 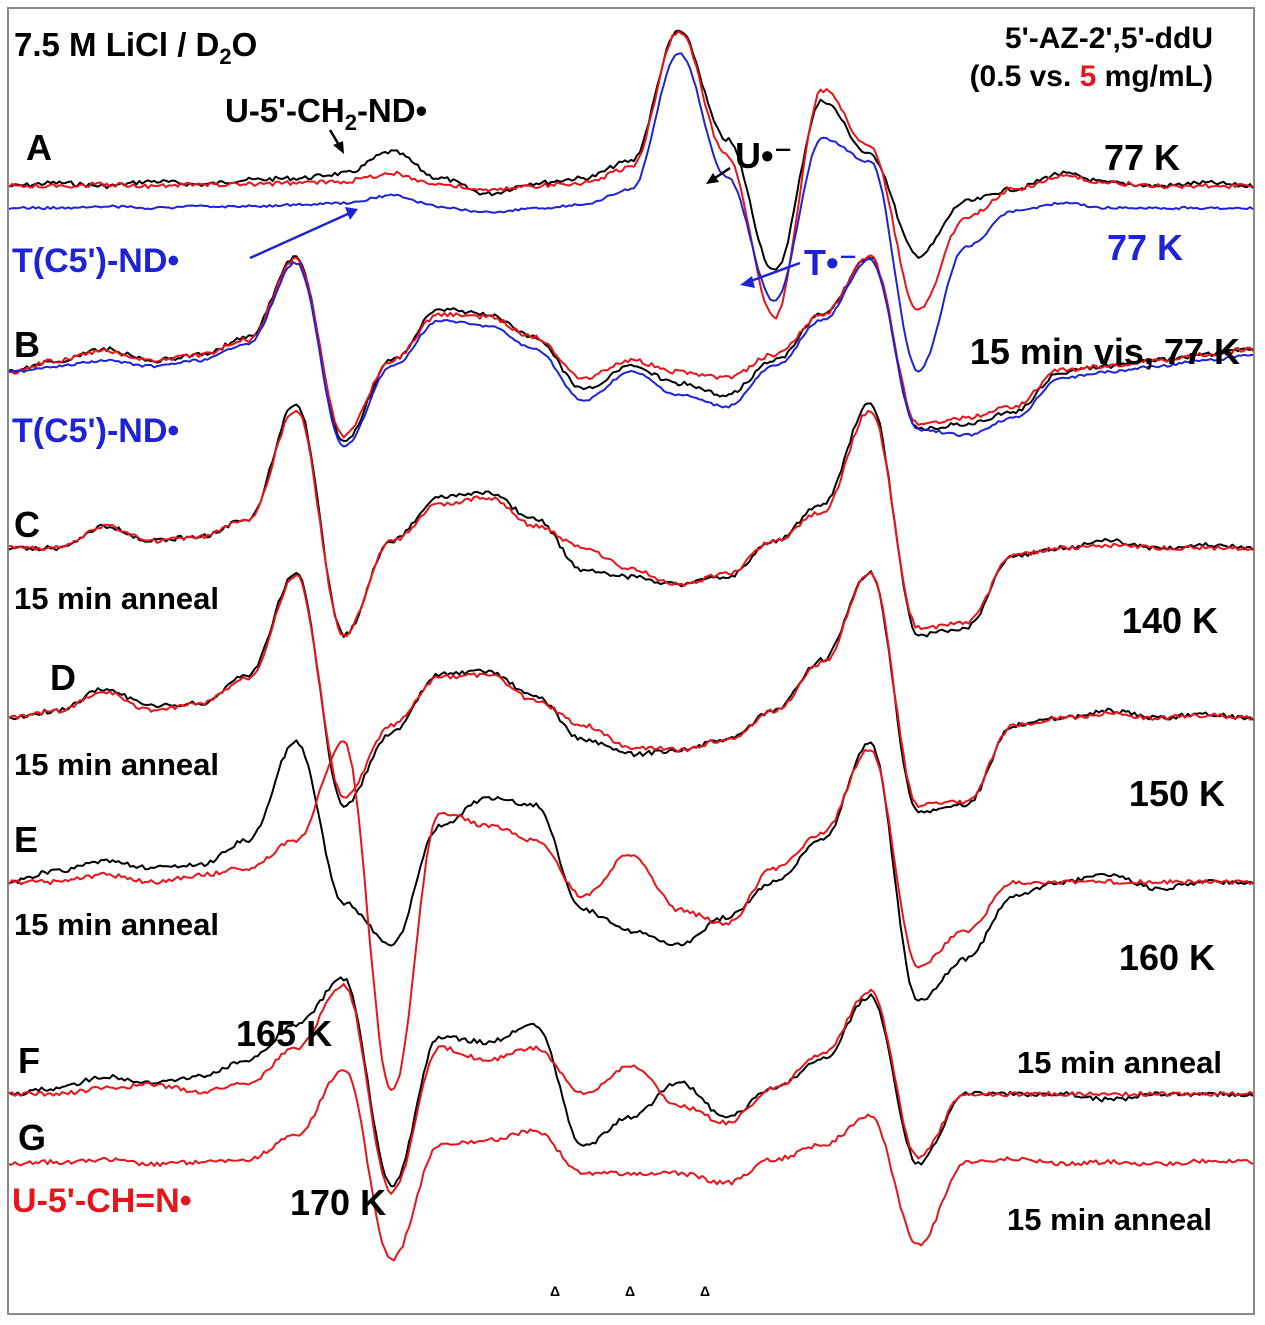 I want to click on panel-label-d: D, so click(x=63, y=677).